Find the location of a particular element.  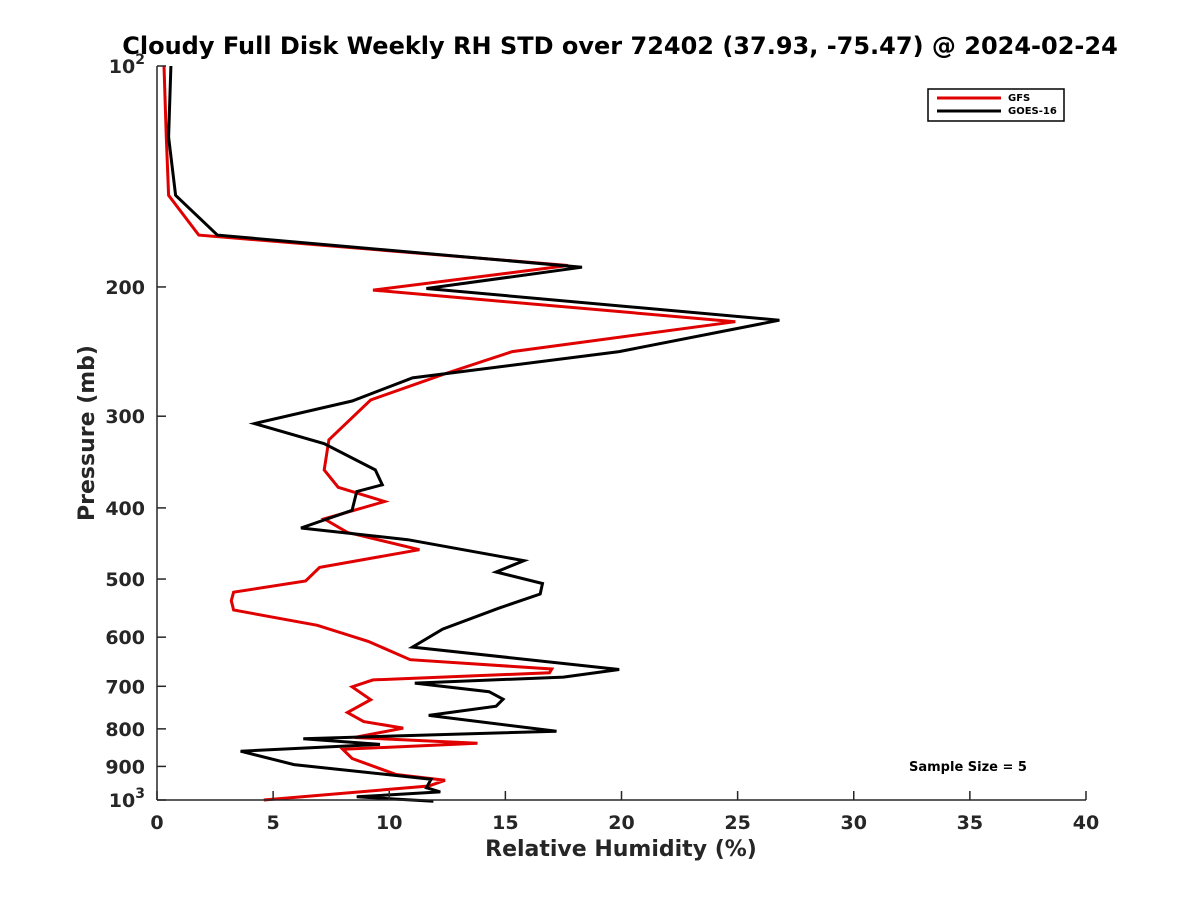

y-tick-label: 200 is located at coordinates (125, 288).